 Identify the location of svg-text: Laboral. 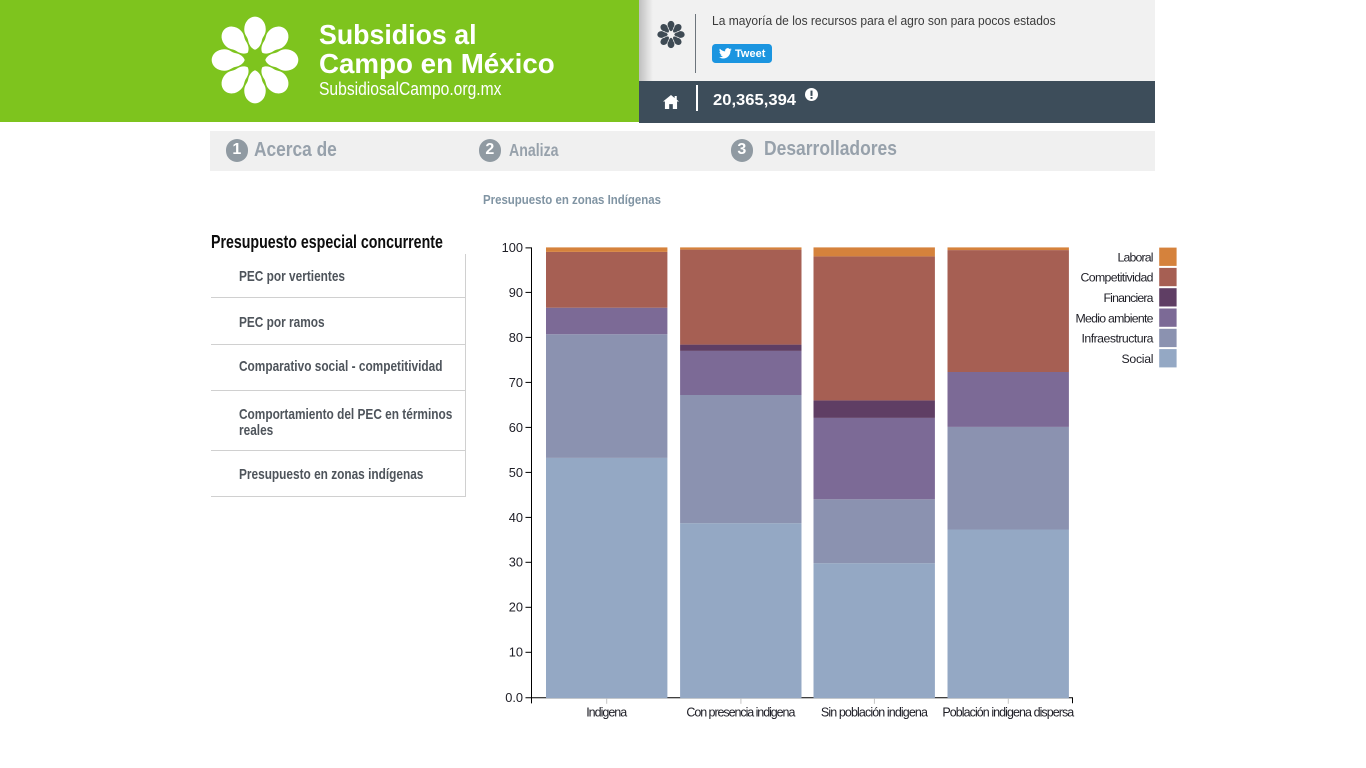
(1136, 257).